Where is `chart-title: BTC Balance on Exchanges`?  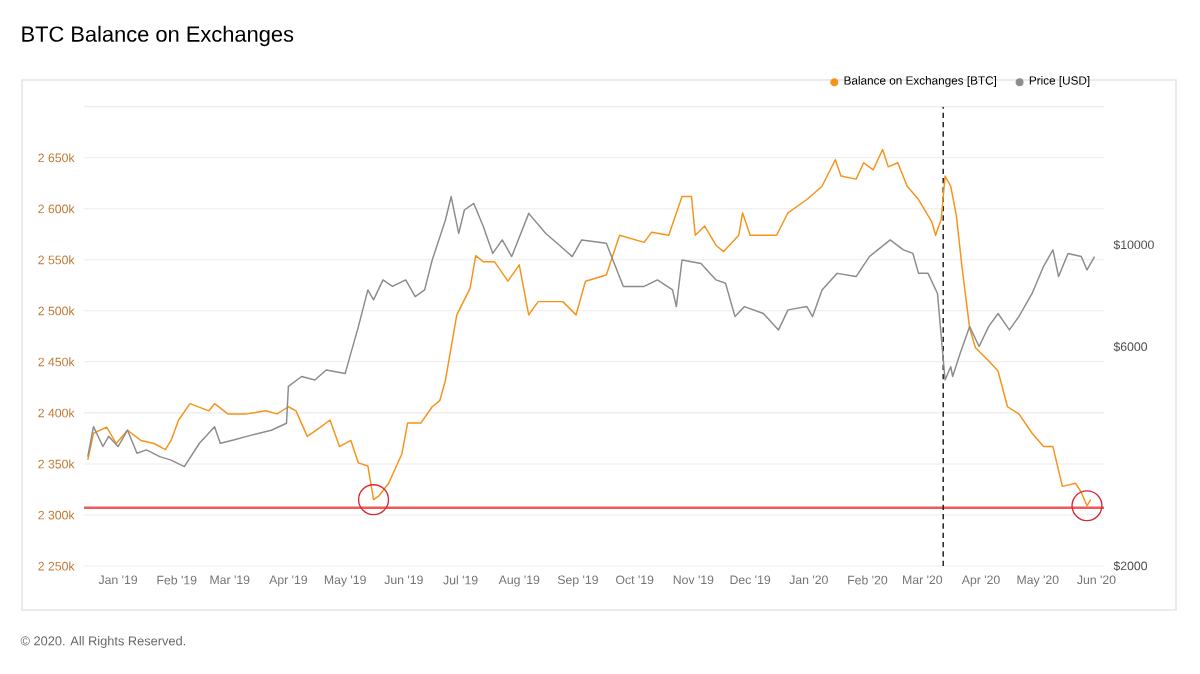 chart-title: BTC Balance on Exchanges is located at coordinates (158, 36).